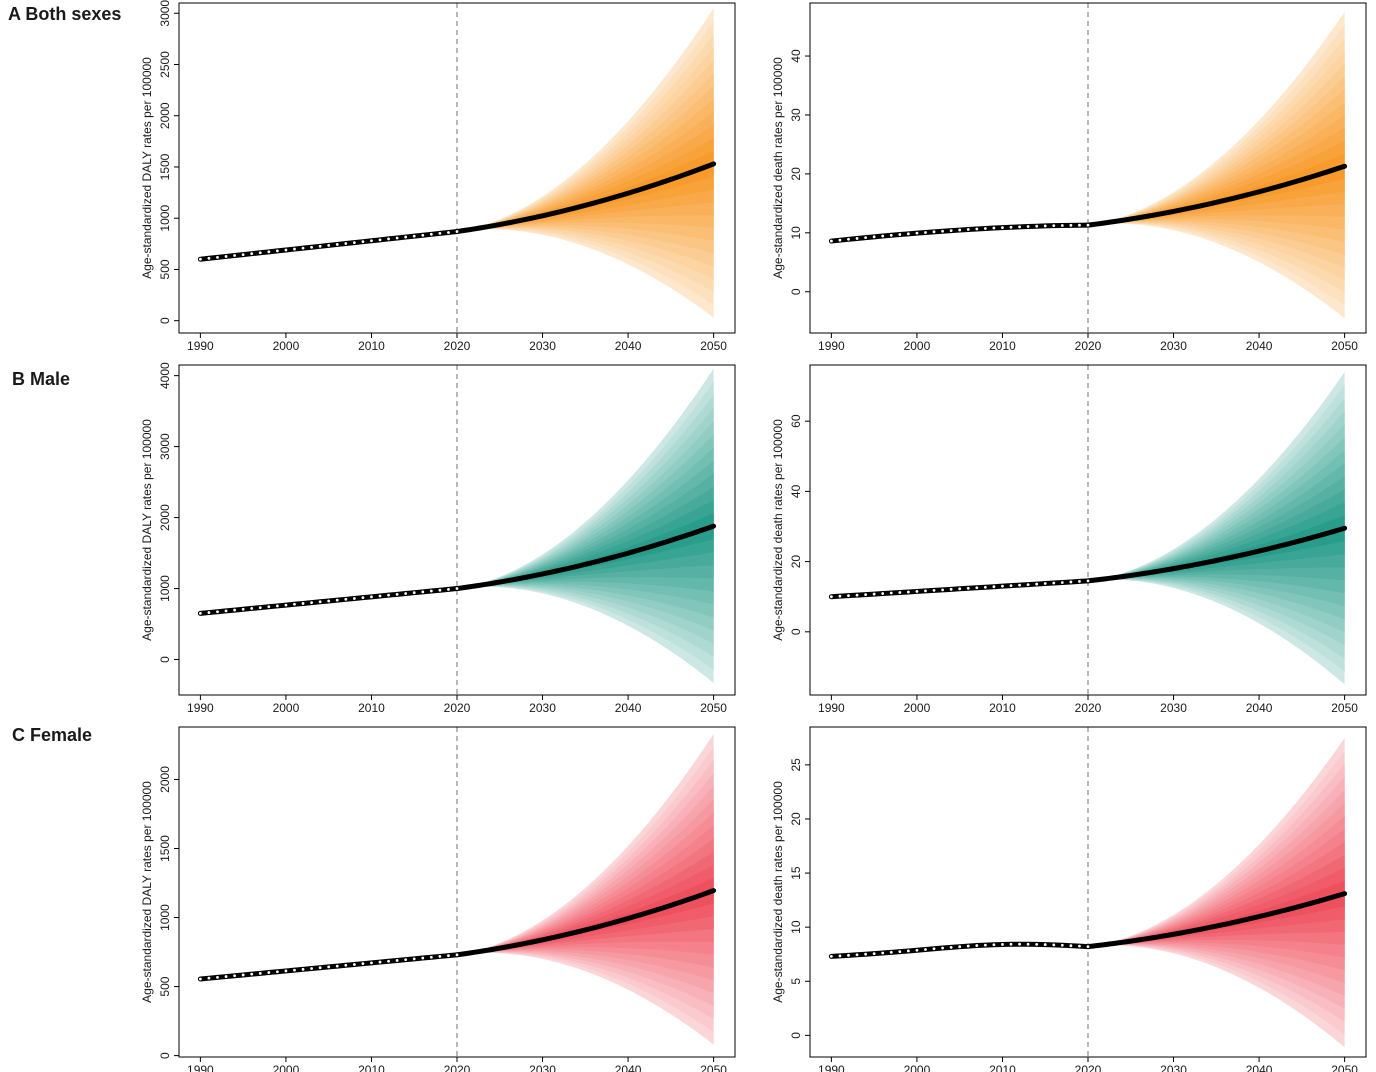  What do you see at coordinates (796, 873) in the screenshot?
I see `y-tick-label: 15` at bounding box center [796, 873].